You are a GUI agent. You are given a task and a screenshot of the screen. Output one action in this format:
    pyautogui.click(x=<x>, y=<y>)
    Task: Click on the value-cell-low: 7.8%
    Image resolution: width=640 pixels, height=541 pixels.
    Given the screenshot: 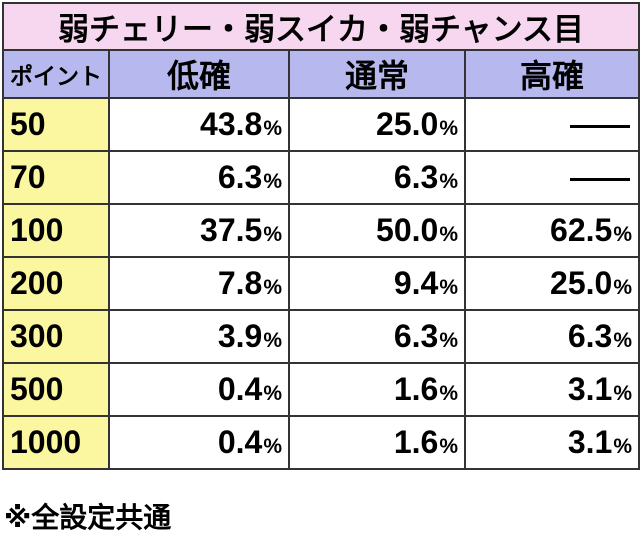 What is the action you would take?
    pyautogui.click(x=199, y=283)
    